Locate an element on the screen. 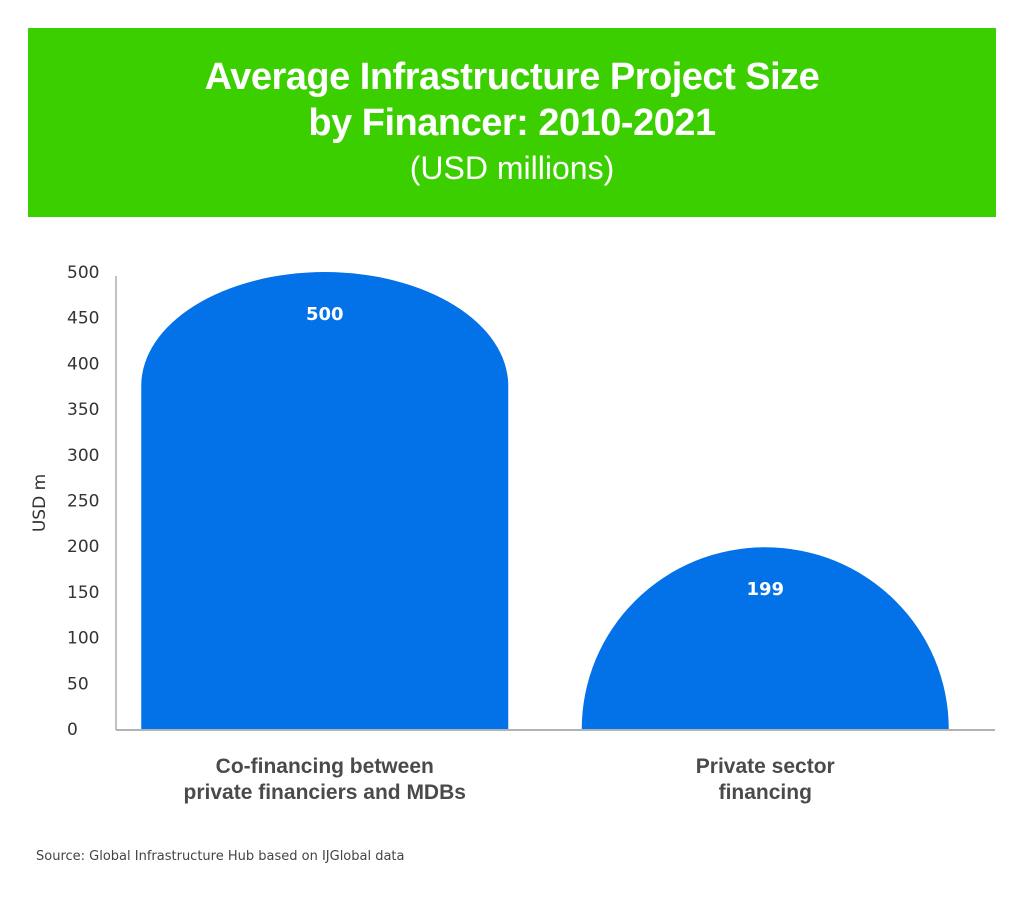 This screenshot has width=1024, height=910. y-tick-label: 50 is located at coordinates (78, 684).